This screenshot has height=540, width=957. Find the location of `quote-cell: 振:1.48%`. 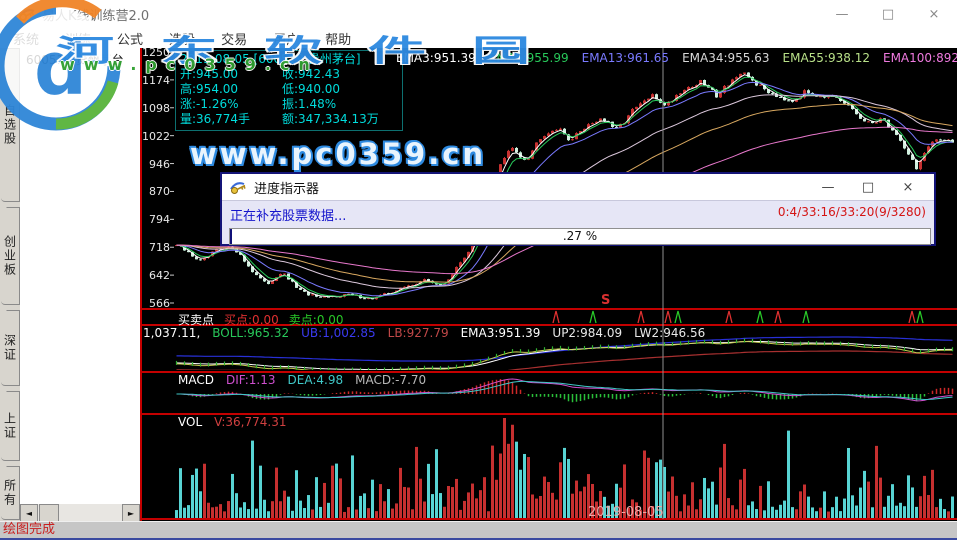

quote-cell: 振:1.48% is located at coordinates (309, 104).